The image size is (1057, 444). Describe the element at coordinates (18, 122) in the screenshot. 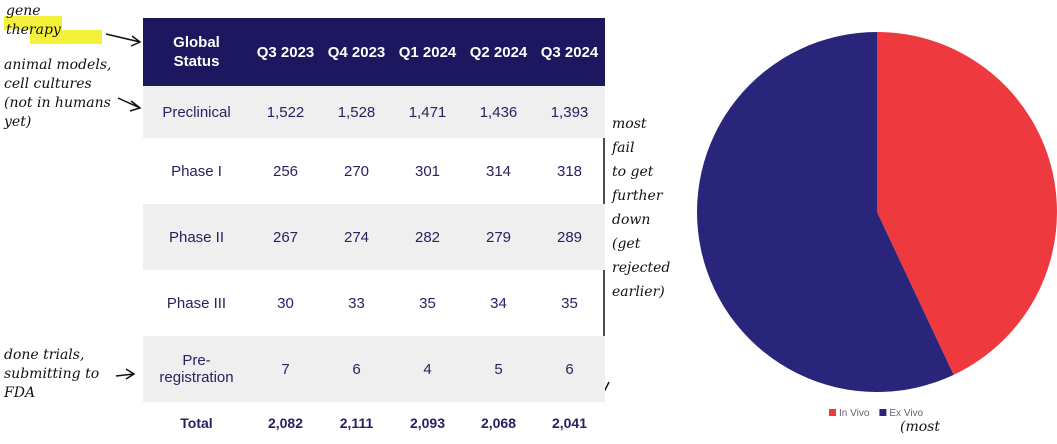

I see `annotation-line: yet)` at that location.